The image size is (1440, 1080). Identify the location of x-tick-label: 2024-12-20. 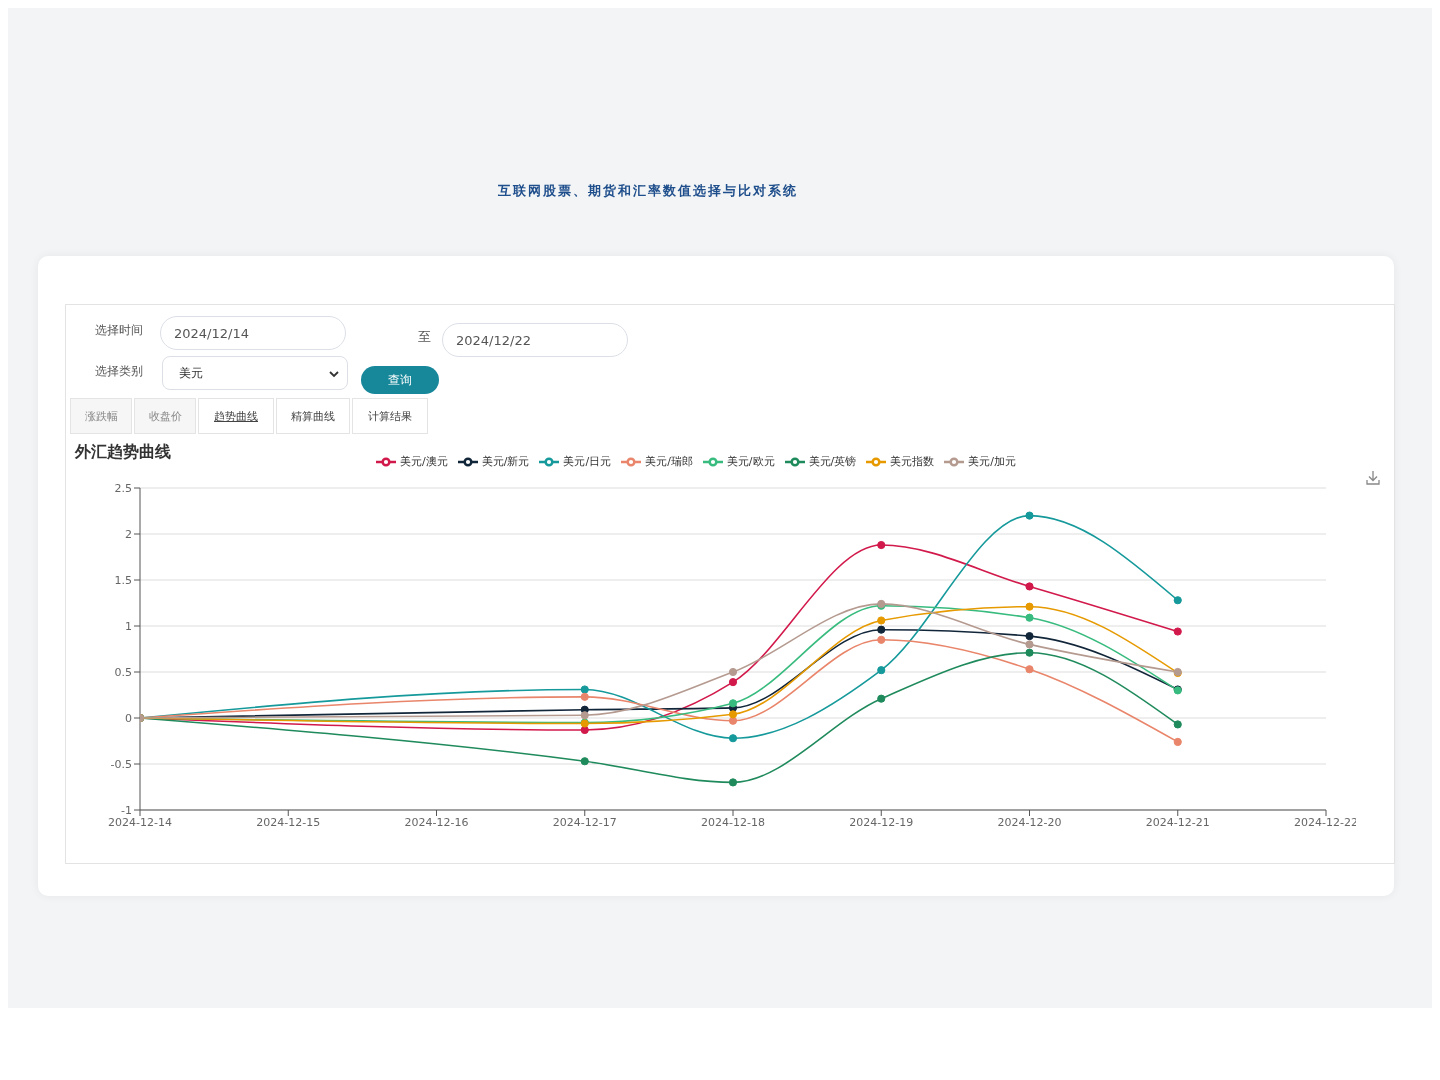
(1029, 822).